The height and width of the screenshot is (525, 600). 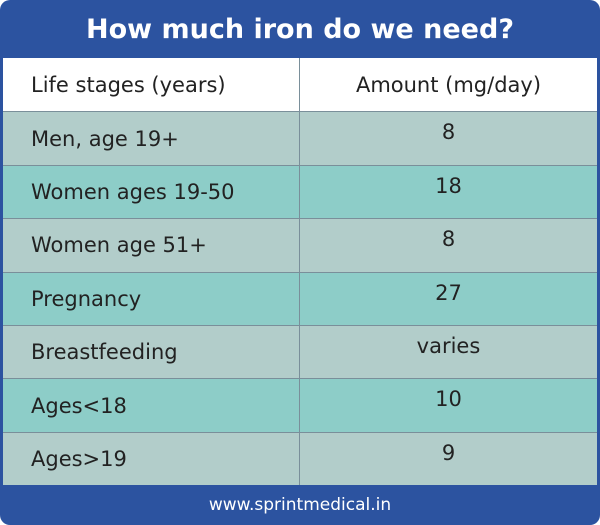 What do you see at coordinates (300, 29) in the screenshot?
I see `title: How much iron do we need?` at bounding box center [300, 29].